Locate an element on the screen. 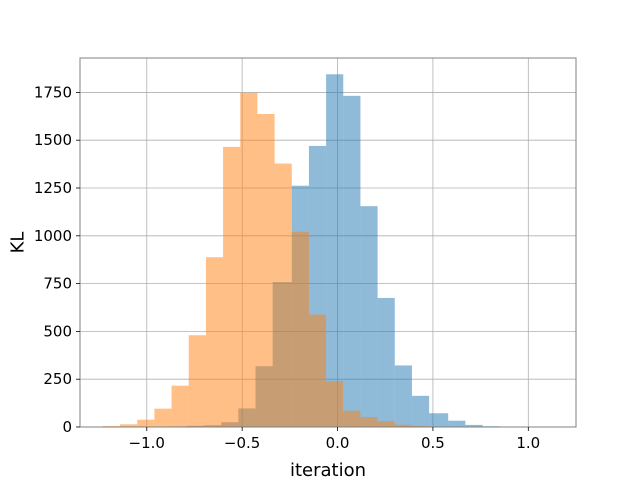 The image size is (640, 480). x-tick-label-1: −0.5 is located at coordinates (242, 443).